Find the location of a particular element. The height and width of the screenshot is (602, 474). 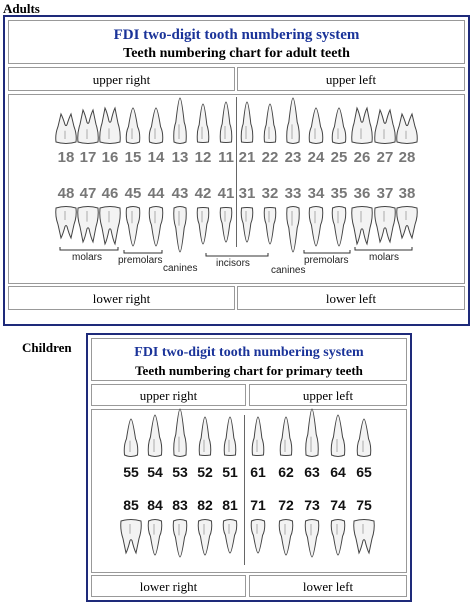

adult-tooth-number-18: 18 is located at coordinates (66, 157).